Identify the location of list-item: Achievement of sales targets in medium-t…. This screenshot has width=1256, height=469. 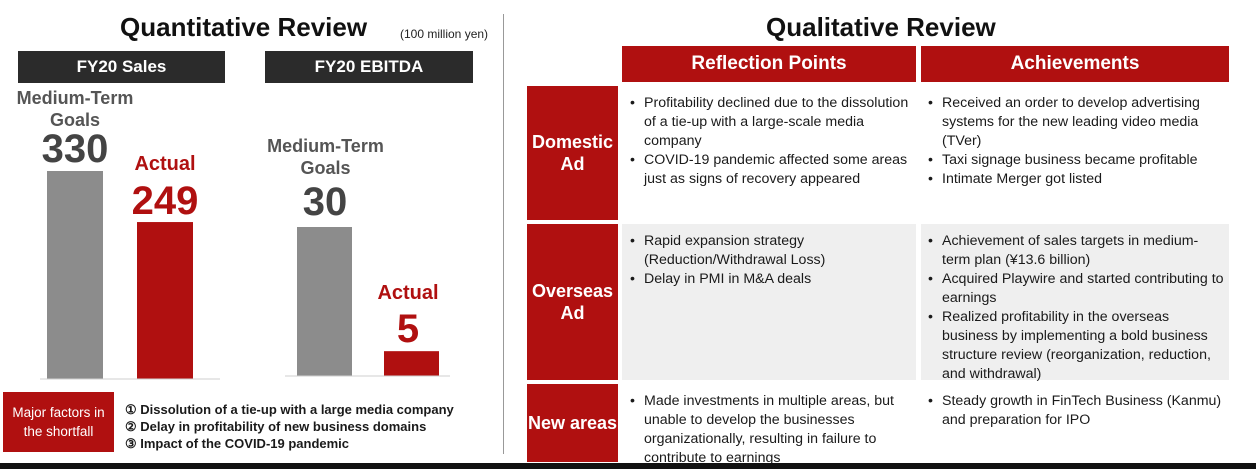
(1076, 251).